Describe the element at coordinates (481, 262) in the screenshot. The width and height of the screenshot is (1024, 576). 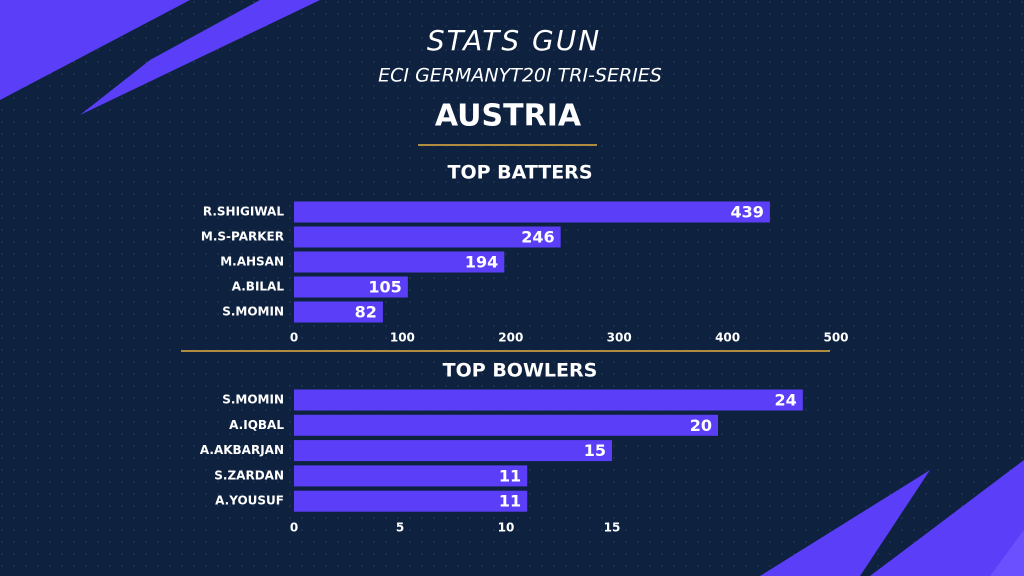
I see `value-label: 194` at that location.